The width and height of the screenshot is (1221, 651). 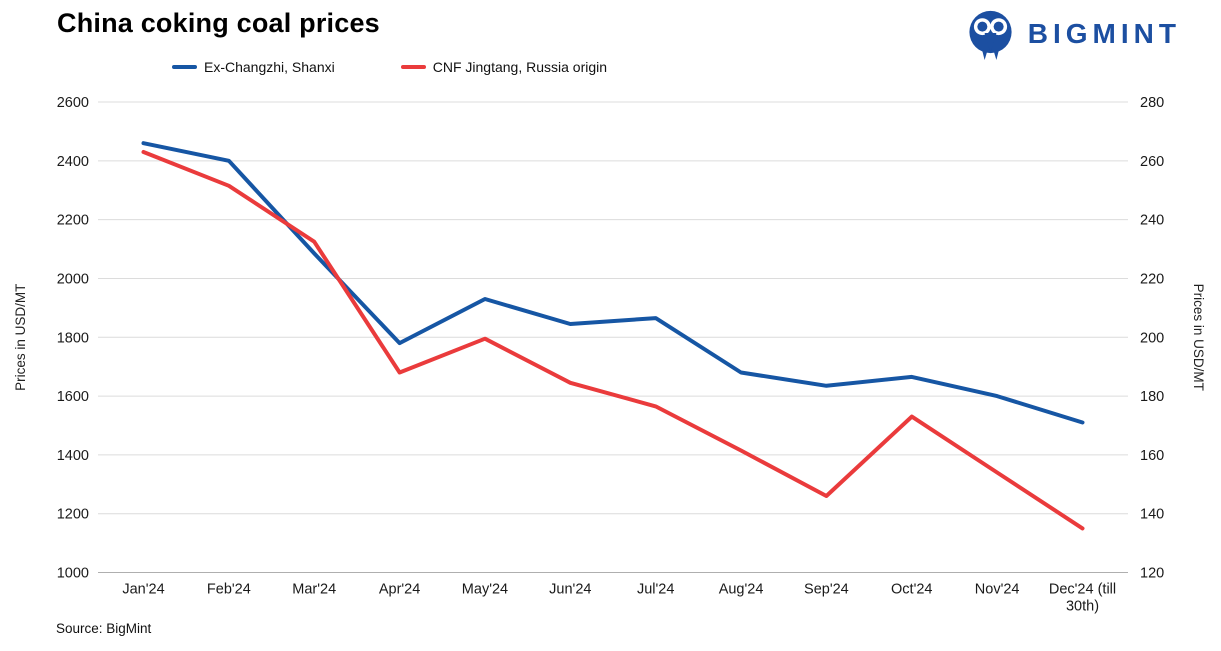 I want to click on y-axis-right-tick-label: 220, so click(x=1152, y=279).